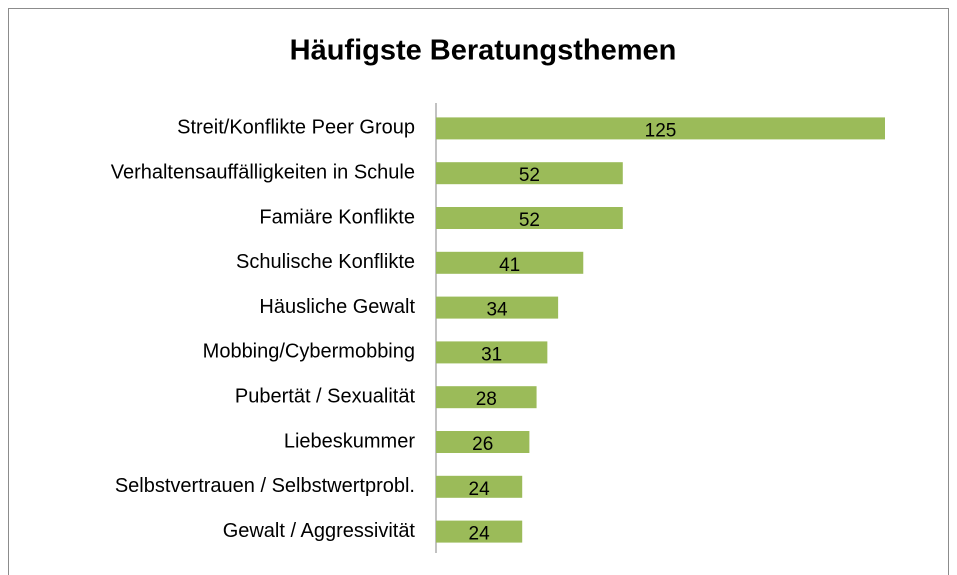 This screenshot has height=575, width=957. I want to click on data-label: 31, so click(491, 354).